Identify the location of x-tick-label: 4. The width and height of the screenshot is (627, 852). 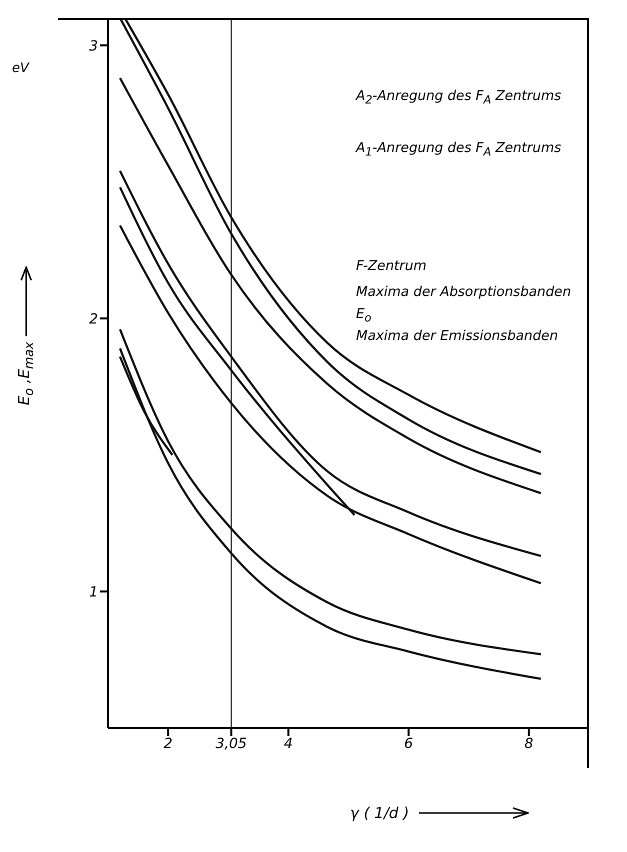
(288, 744).